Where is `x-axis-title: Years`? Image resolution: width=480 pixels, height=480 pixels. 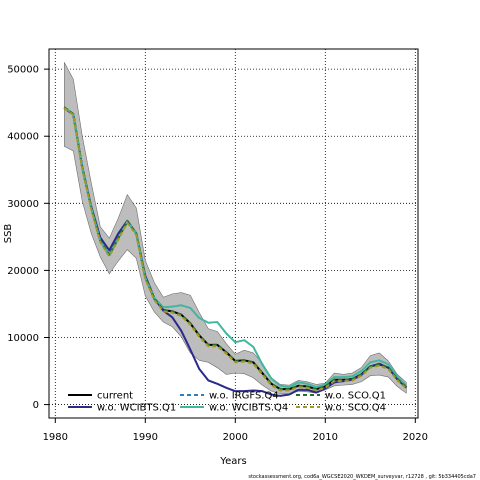
x-axis-title: Years is located at coordinates (232, 461).